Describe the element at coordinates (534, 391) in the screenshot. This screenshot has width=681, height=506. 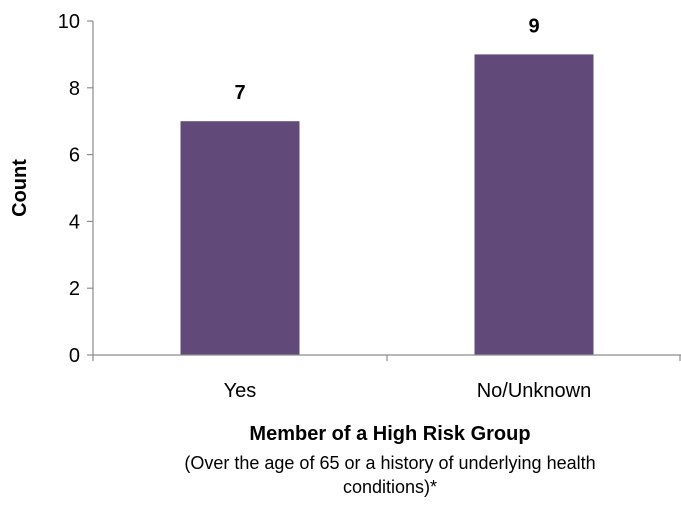
I see `x-tick-label-1: No/Unknown` at that location.